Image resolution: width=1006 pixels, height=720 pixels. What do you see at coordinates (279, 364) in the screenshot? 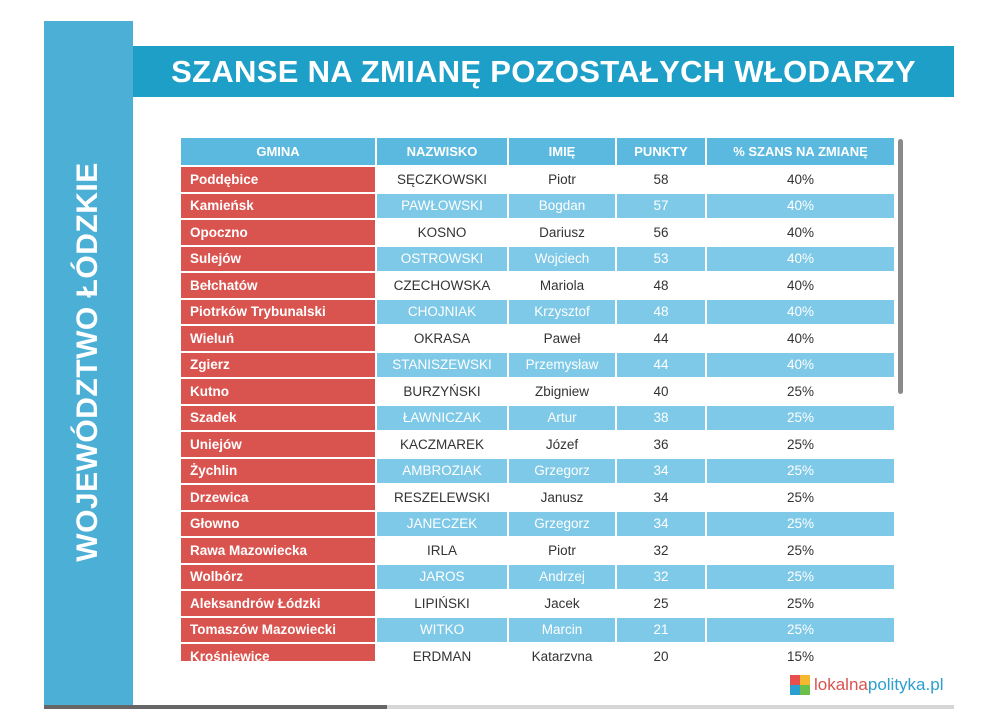
I see `cell-gmina: Zgierz` at bounding box center [279, 364].